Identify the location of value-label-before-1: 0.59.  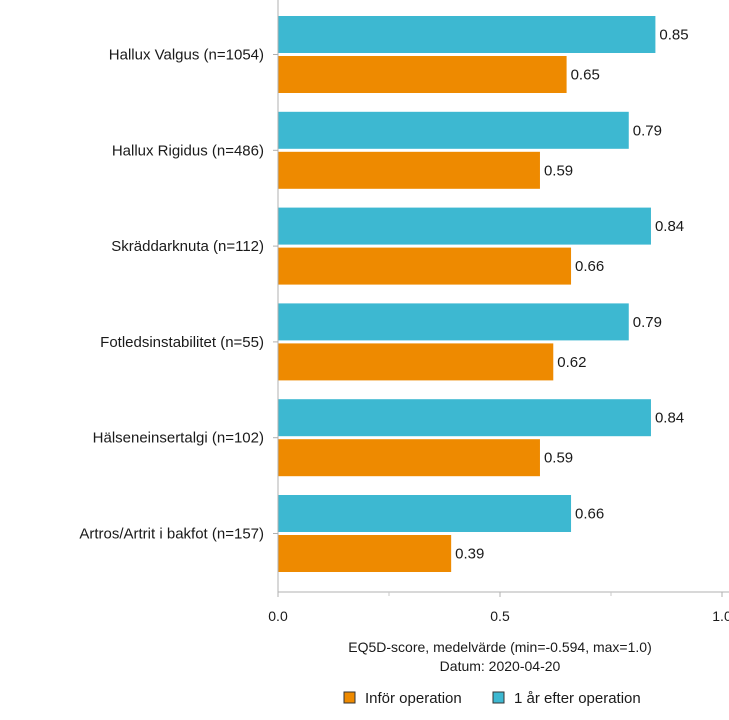
(558, 170).